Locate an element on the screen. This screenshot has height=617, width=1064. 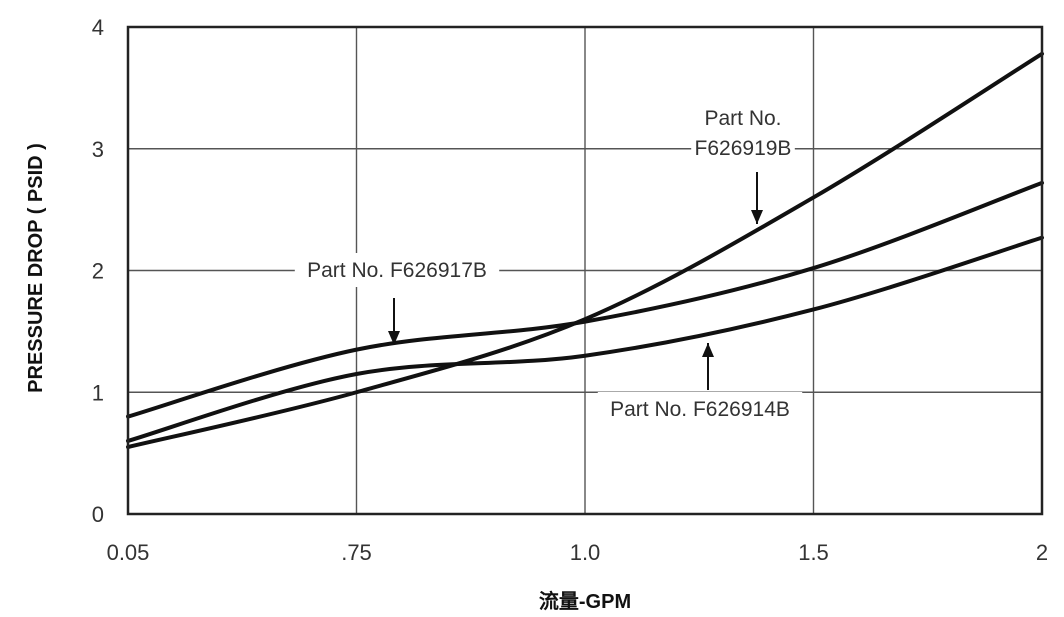
x-tick-label: 0.05 is located at coordinates (128, 552).